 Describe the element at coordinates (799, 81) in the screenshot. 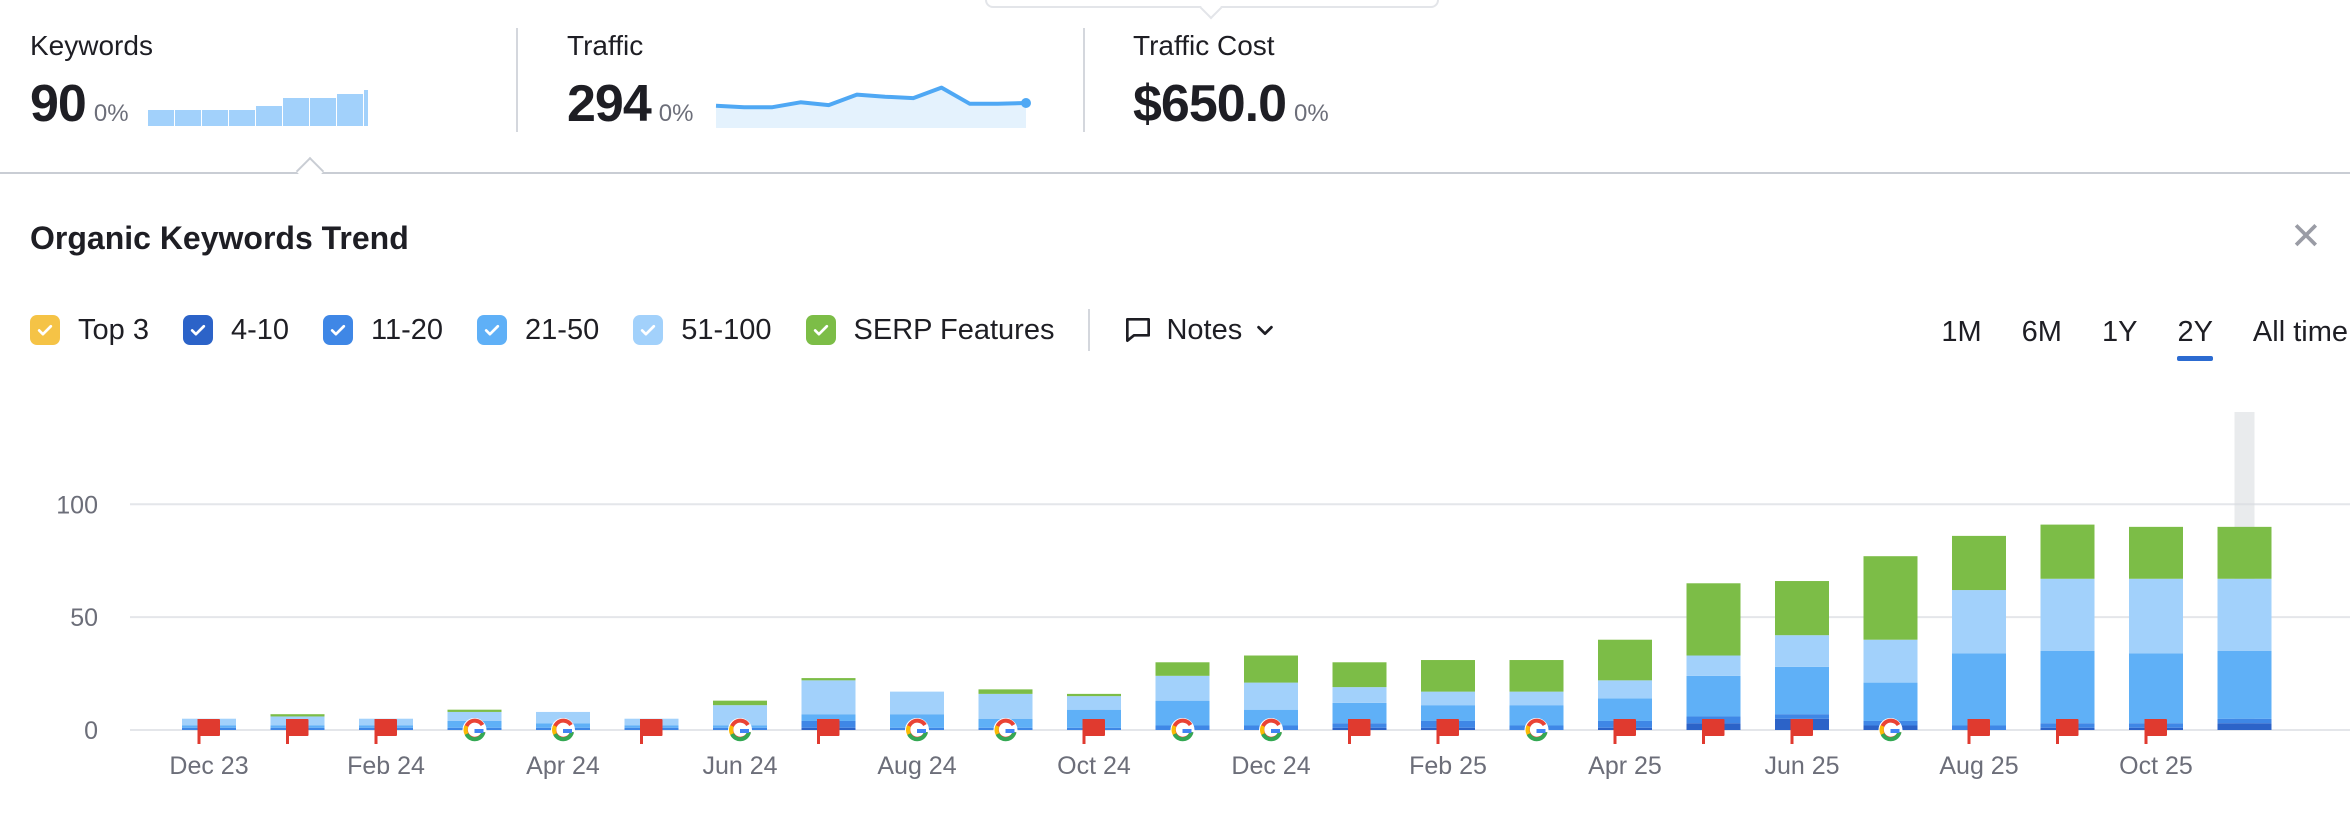

I see `traffic-metric: Traffic 294 0%` at that location.